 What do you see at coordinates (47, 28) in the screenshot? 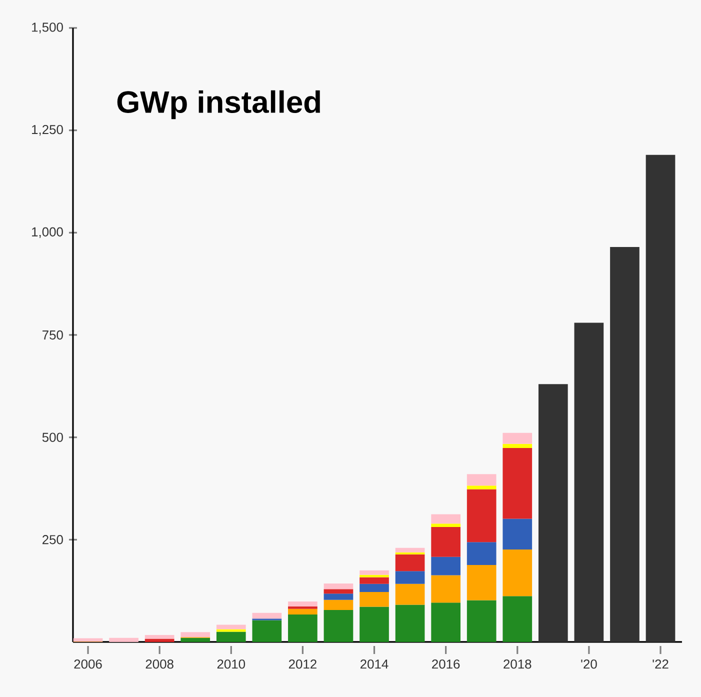
I see `y-tick-label: 1,500` at bounding box center [47, 28].